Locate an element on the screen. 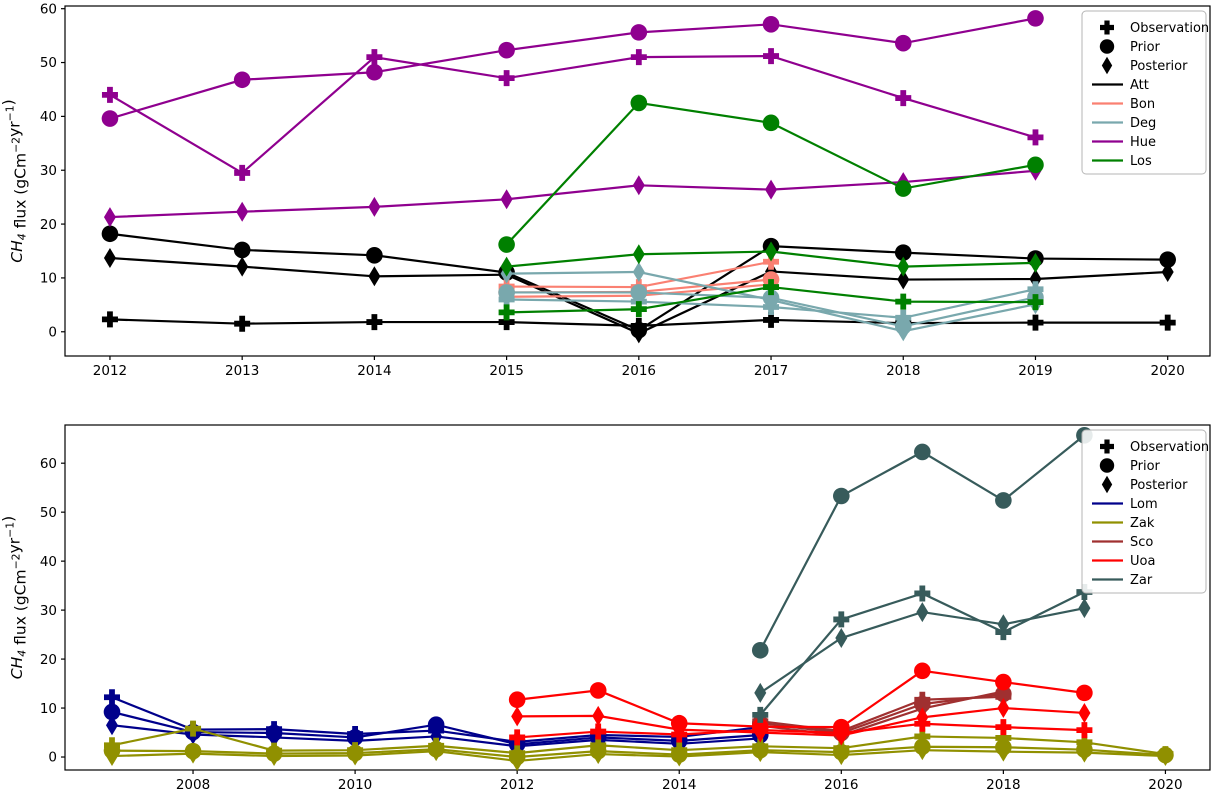 This screenshot has height=792, width=1223. x-tick-label: 2017 is located at coordinates (771, 371).